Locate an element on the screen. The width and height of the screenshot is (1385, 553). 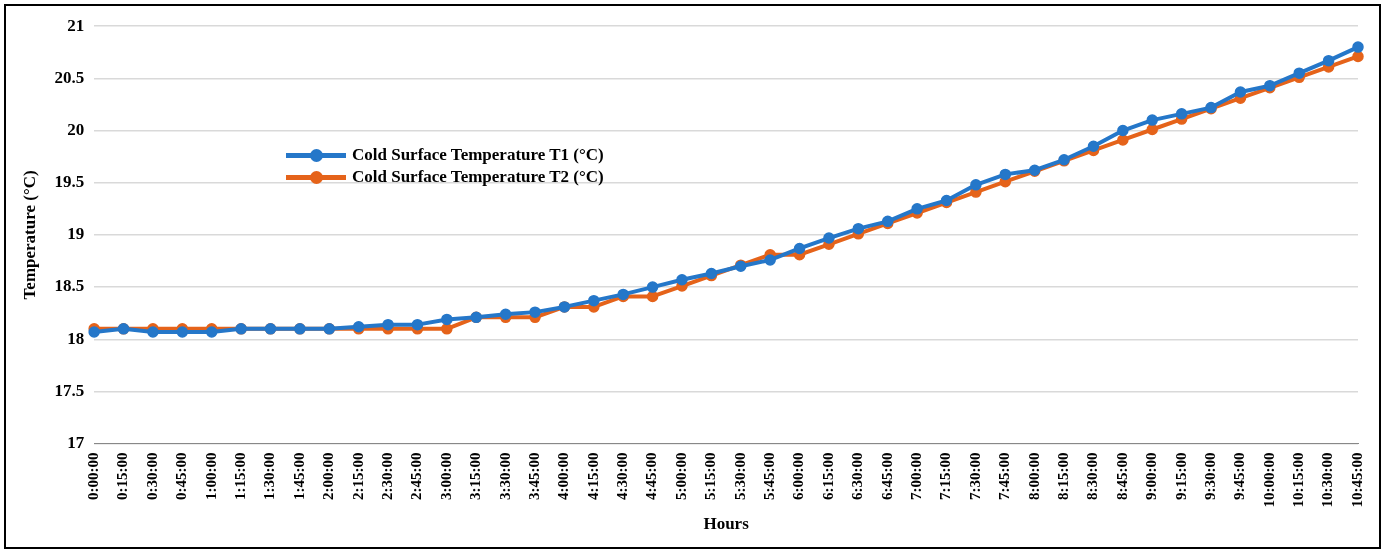
x-tick-label: 0:15:00 is located at coordinates (122, 476).